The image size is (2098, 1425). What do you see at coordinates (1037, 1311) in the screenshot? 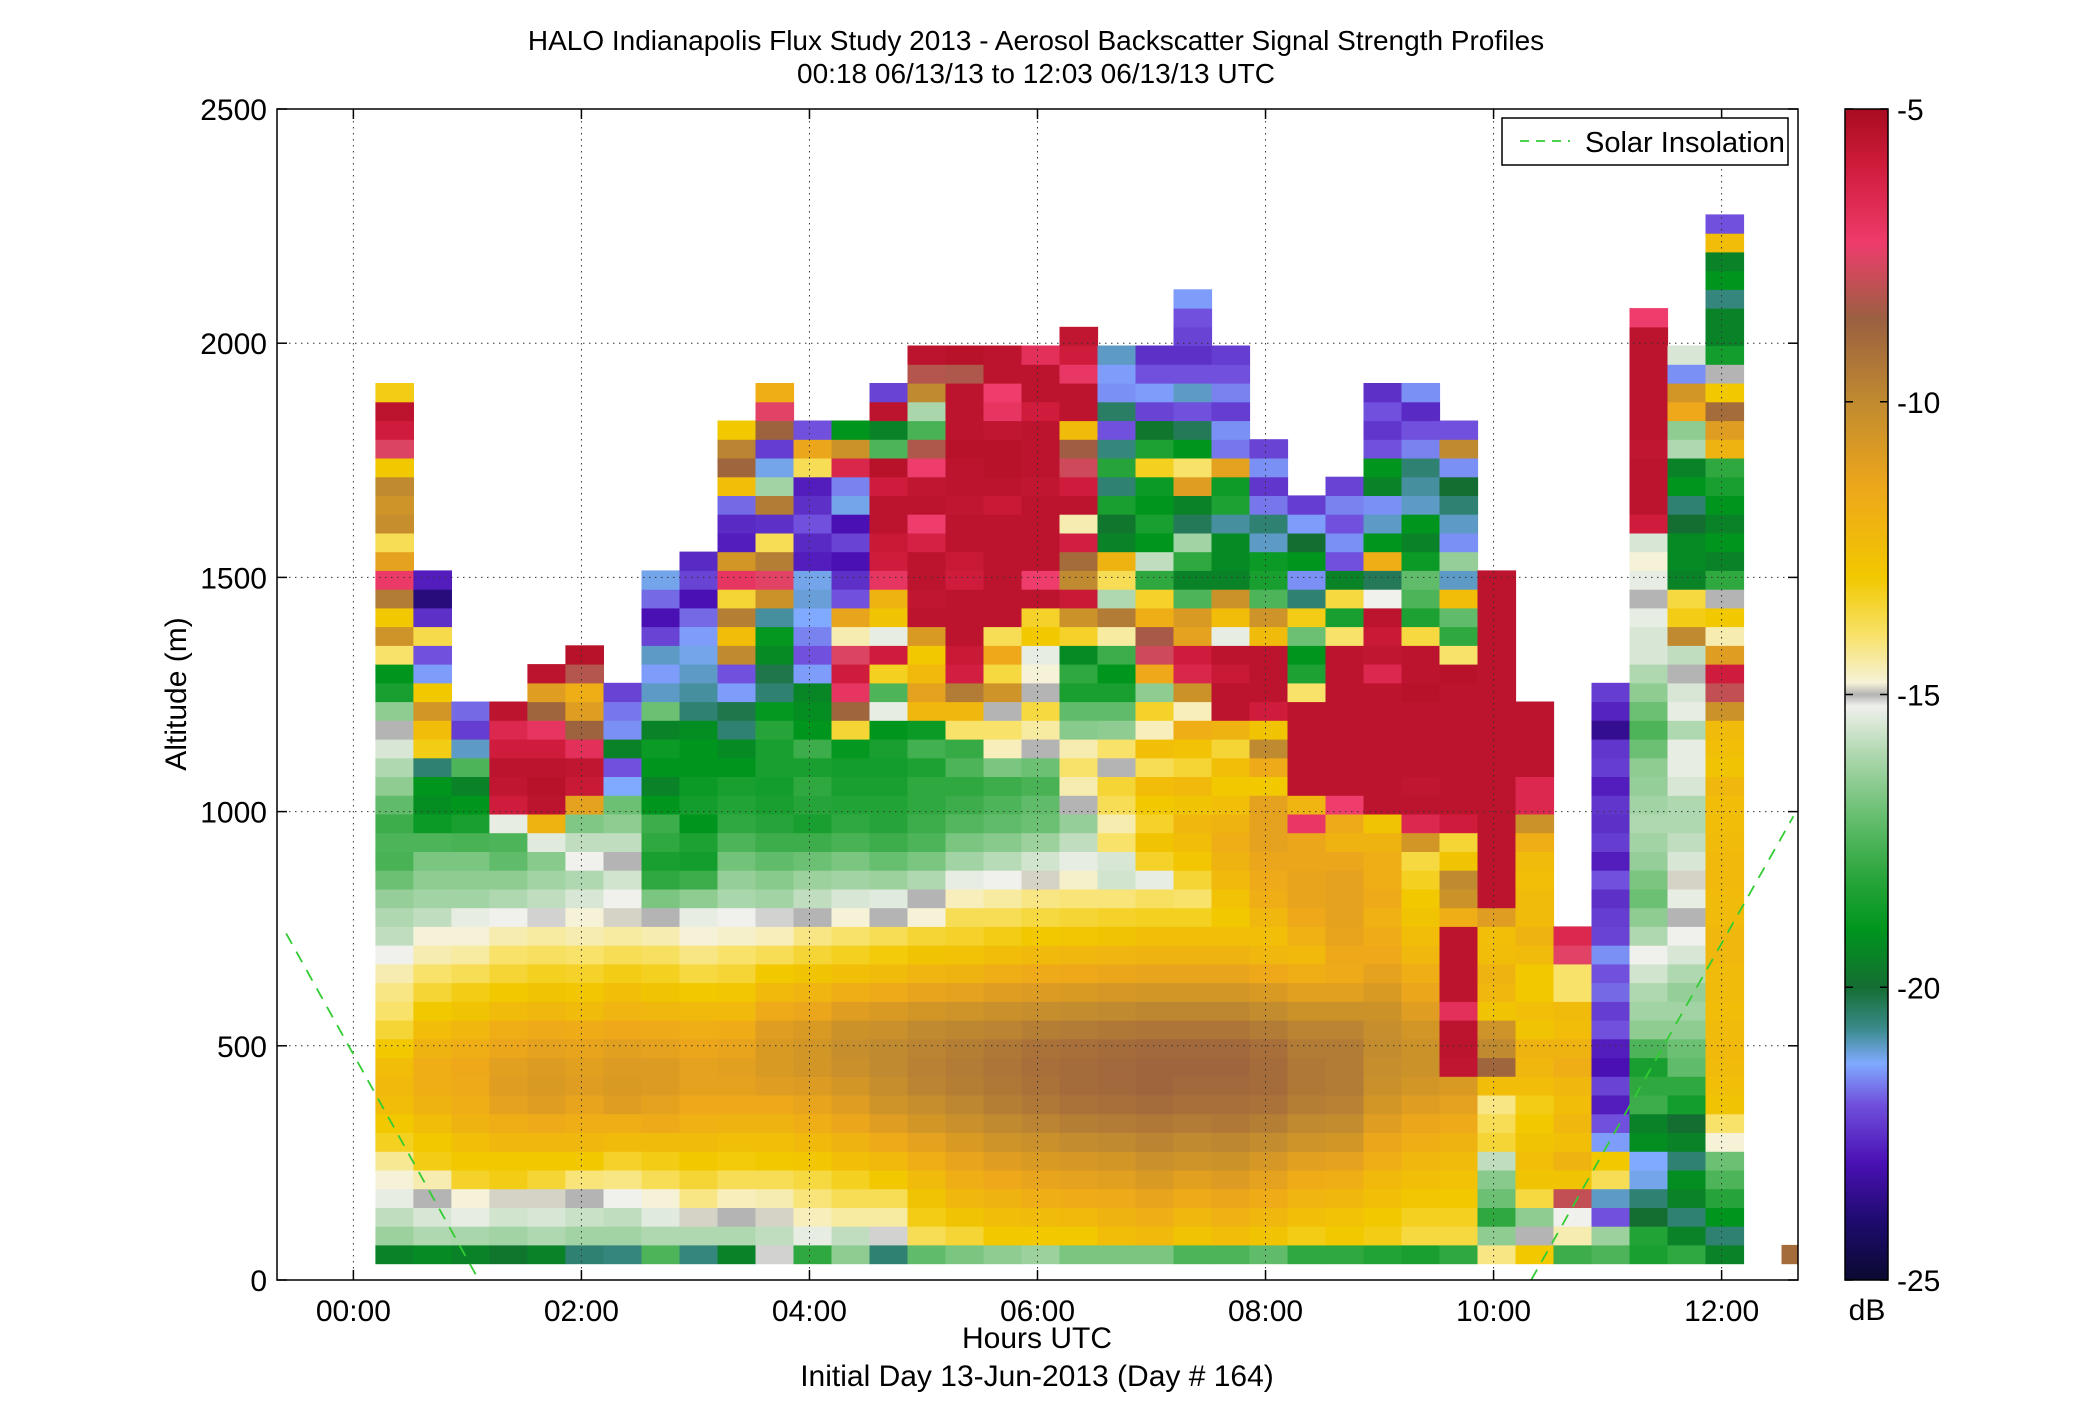
I see `x-tick-label: 06:00` at bounding box center [1037, 1311].